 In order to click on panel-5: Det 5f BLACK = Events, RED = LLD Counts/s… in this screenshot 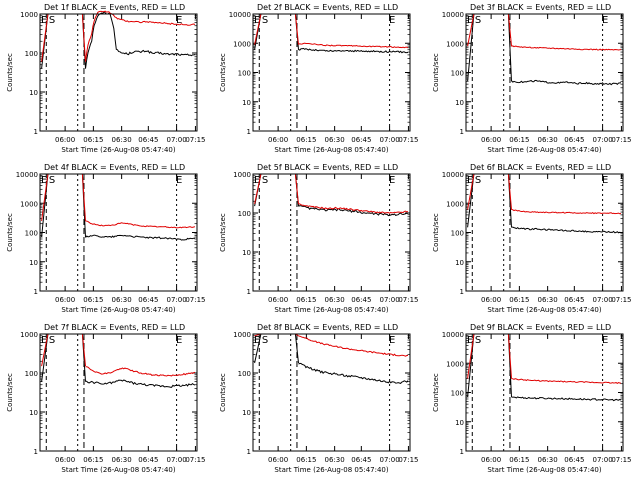, I will do `click(319, 238)`.